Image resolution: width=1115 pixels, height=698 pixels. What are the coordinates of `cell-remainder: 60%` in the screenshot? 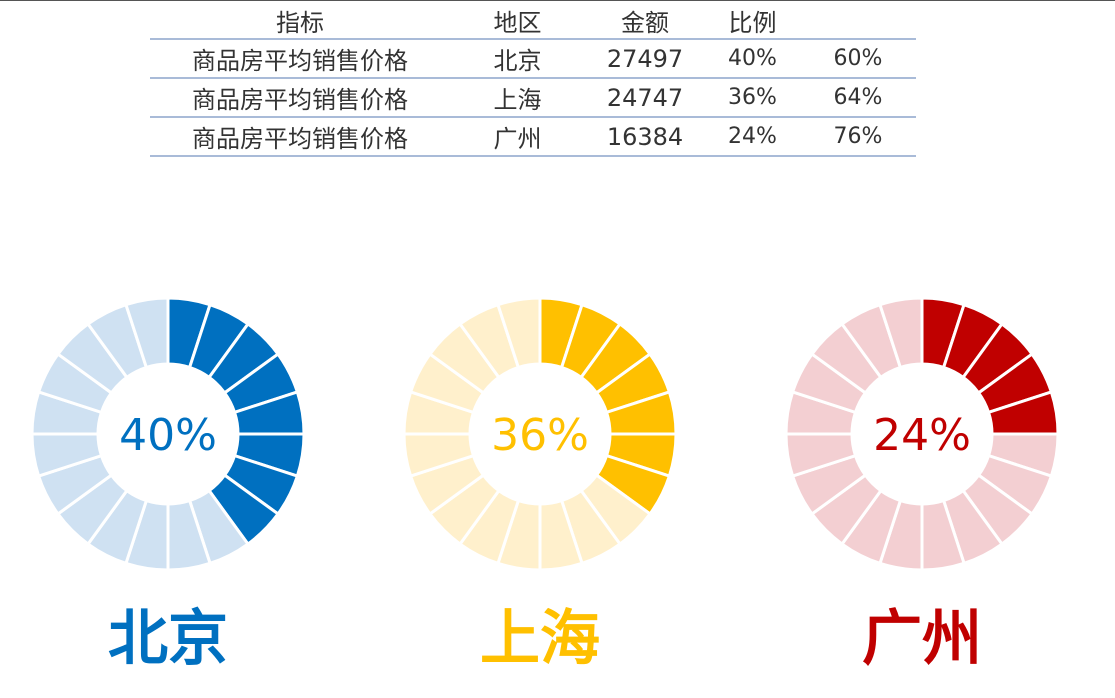 It's located at (858, 59).